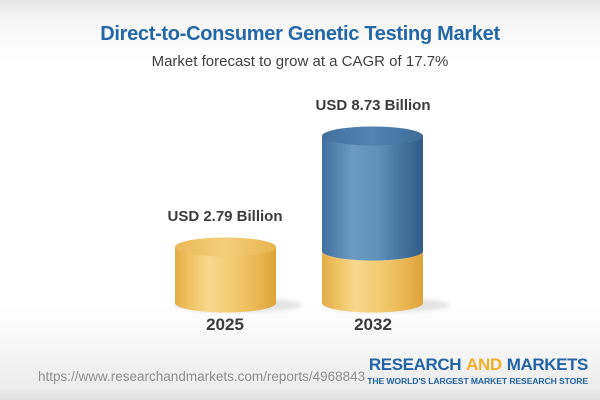 This screenshot has width=600, height=400. Describe the element at coordinates (373, 105) in the screenshot. I see `value-label-2032: USD 8.73 Billion` at that location.